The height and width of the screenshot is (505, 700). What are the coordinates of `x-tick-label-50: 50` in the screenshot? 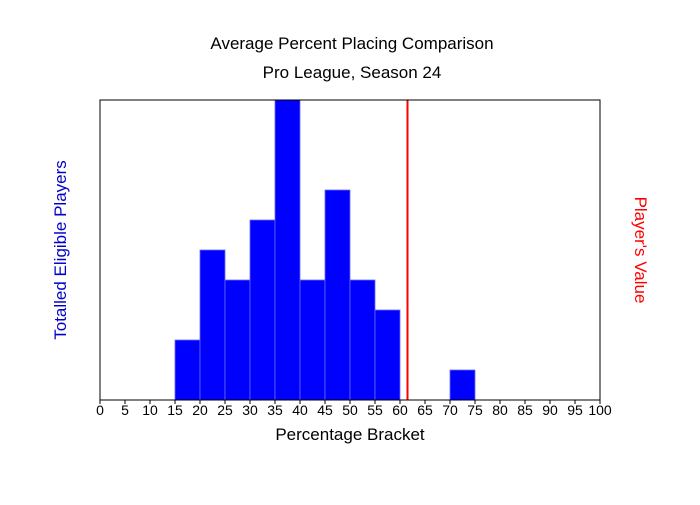 It's located at (350, 410).